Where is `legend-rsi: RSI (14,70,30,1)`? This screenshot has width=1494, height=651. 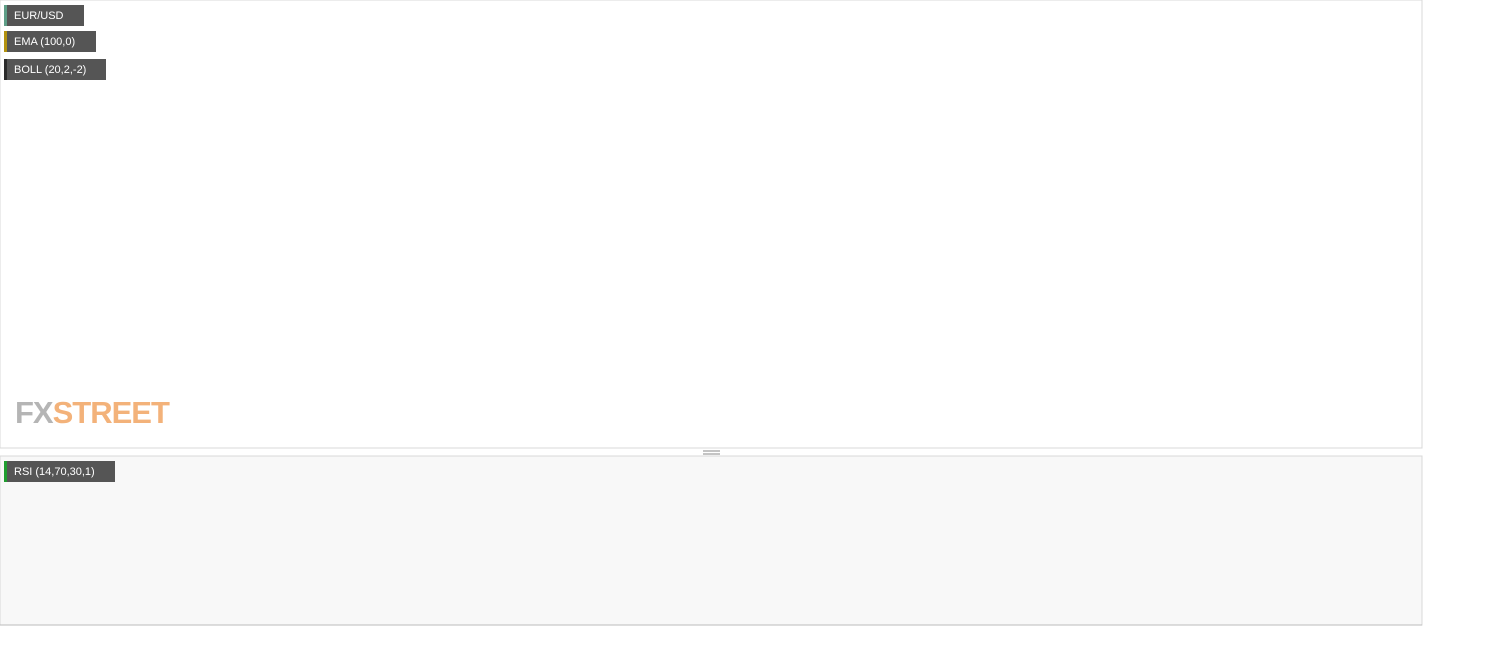 legend-rsi: RSI (14,70,30,1) is located at coordinates (54, 472).